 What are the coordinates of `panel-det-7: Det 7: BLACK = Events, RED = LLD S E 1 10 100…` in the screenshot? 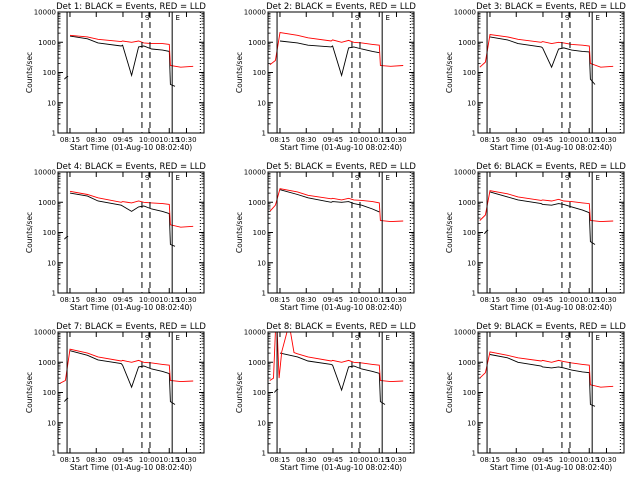 It's located at (115, 397).